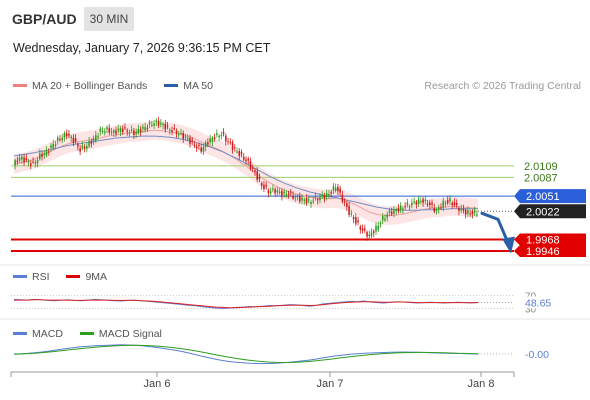 The image size is (590, 400). I want to click on level-label-resistance: 2.0087, so click(541, 178).